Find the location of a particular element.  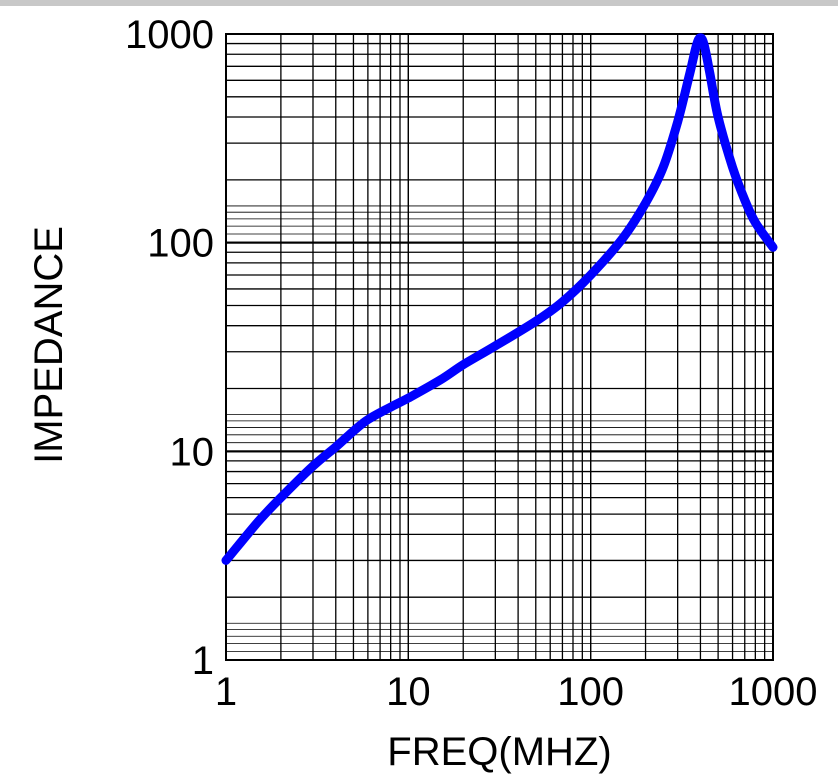

y-tick-label: 100 is located at coordinates (180, 244).